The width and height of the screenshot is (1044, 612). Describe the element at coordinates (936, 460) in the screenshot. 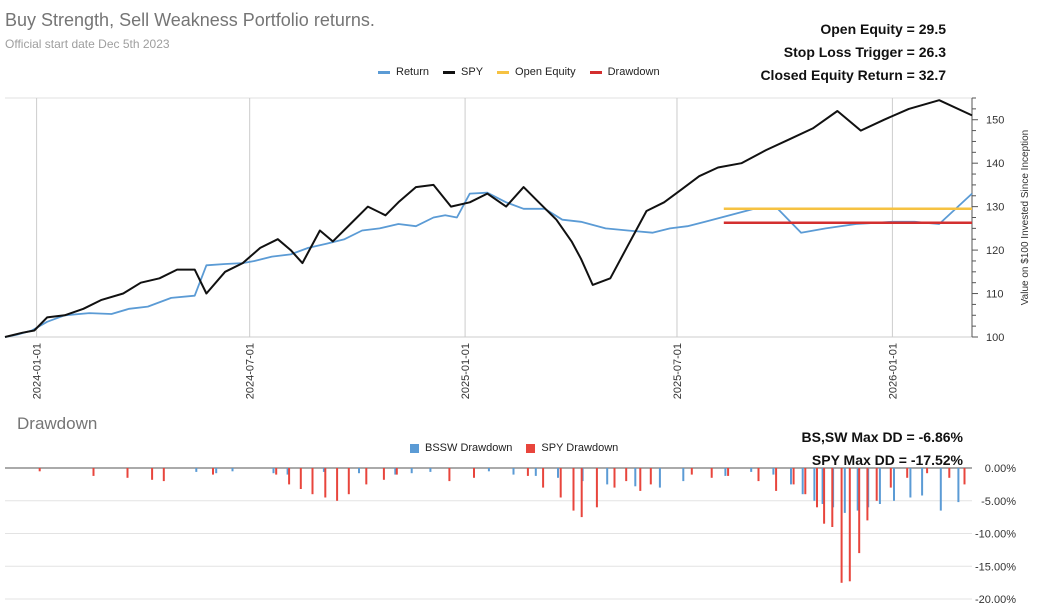

I see `spy-max-dd-value: -17.52%` at that location.